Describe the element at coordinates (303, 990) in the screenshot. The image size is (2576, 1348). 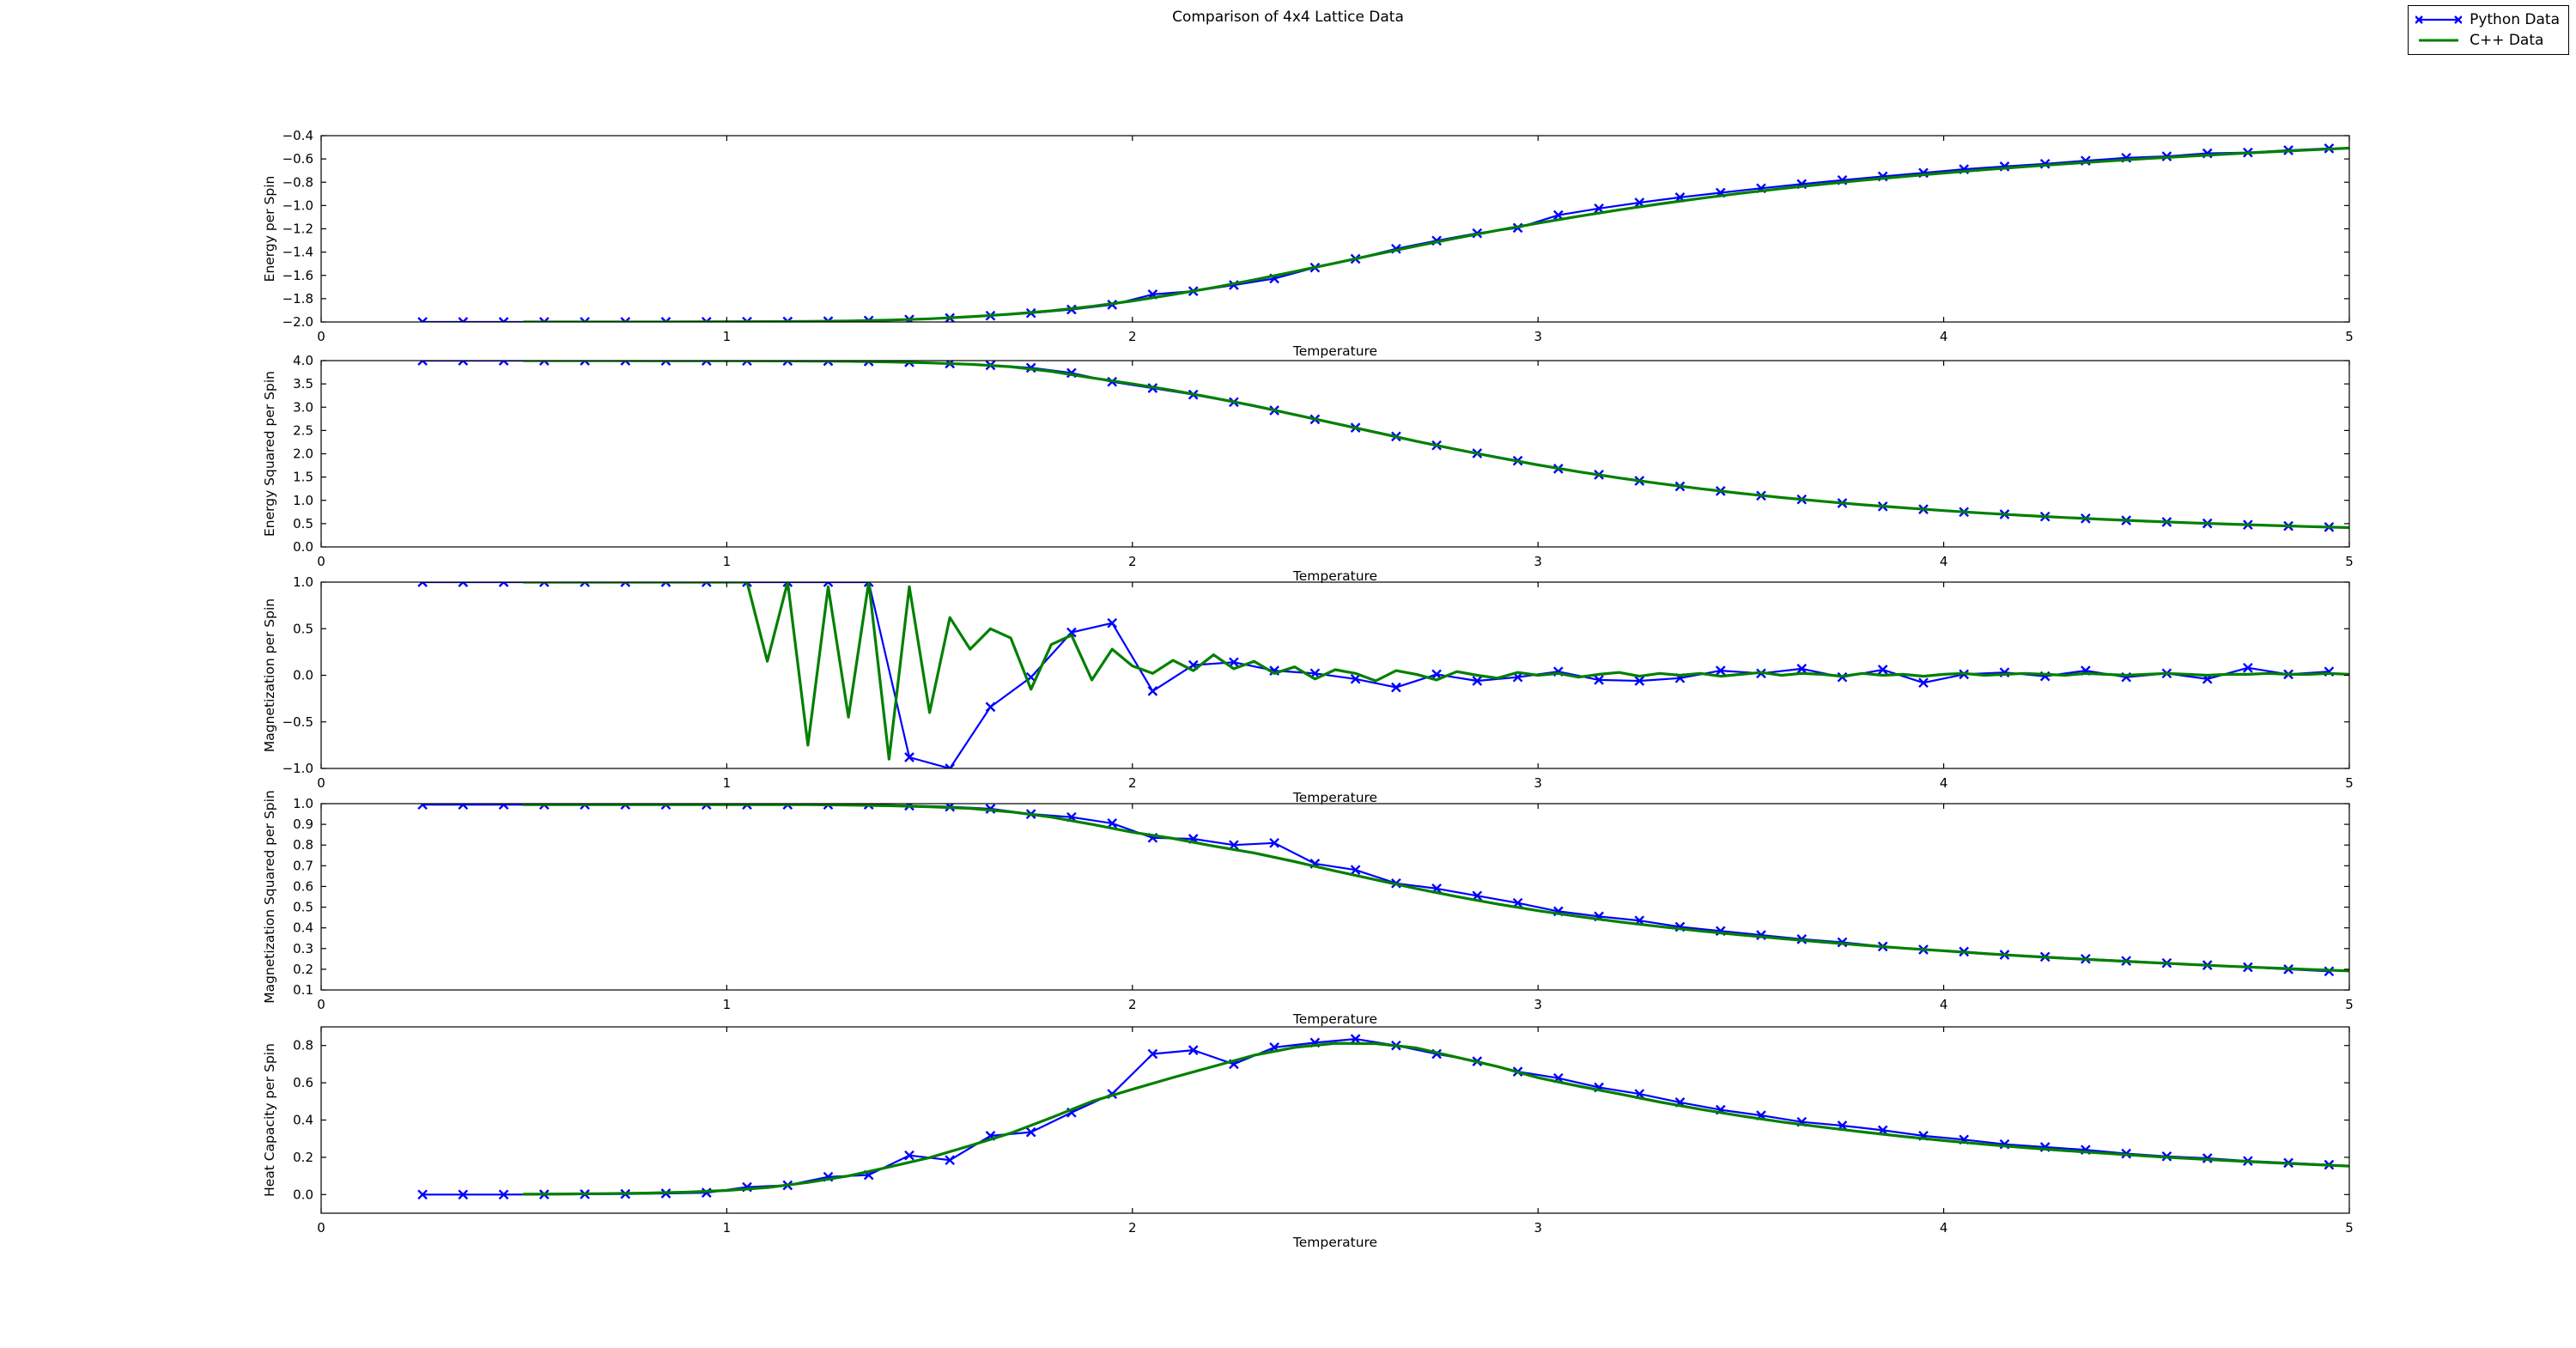
I see `y-tick-label: 0.1` at that location.